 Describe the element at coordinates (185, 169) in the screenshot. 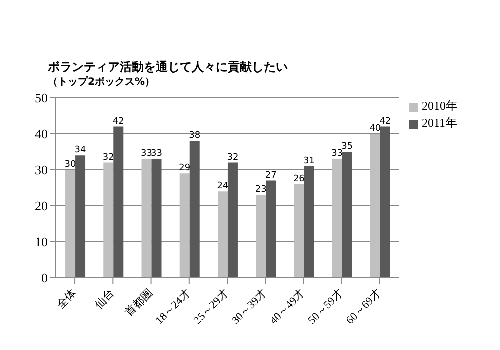

I see `data-label: 29` at that location.